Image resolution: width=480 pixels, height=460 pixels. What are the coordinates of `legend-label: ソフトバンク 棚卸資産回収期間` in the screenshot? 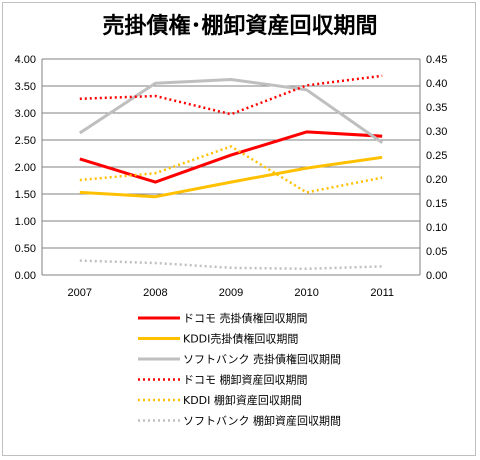 It's located at (262, 421).